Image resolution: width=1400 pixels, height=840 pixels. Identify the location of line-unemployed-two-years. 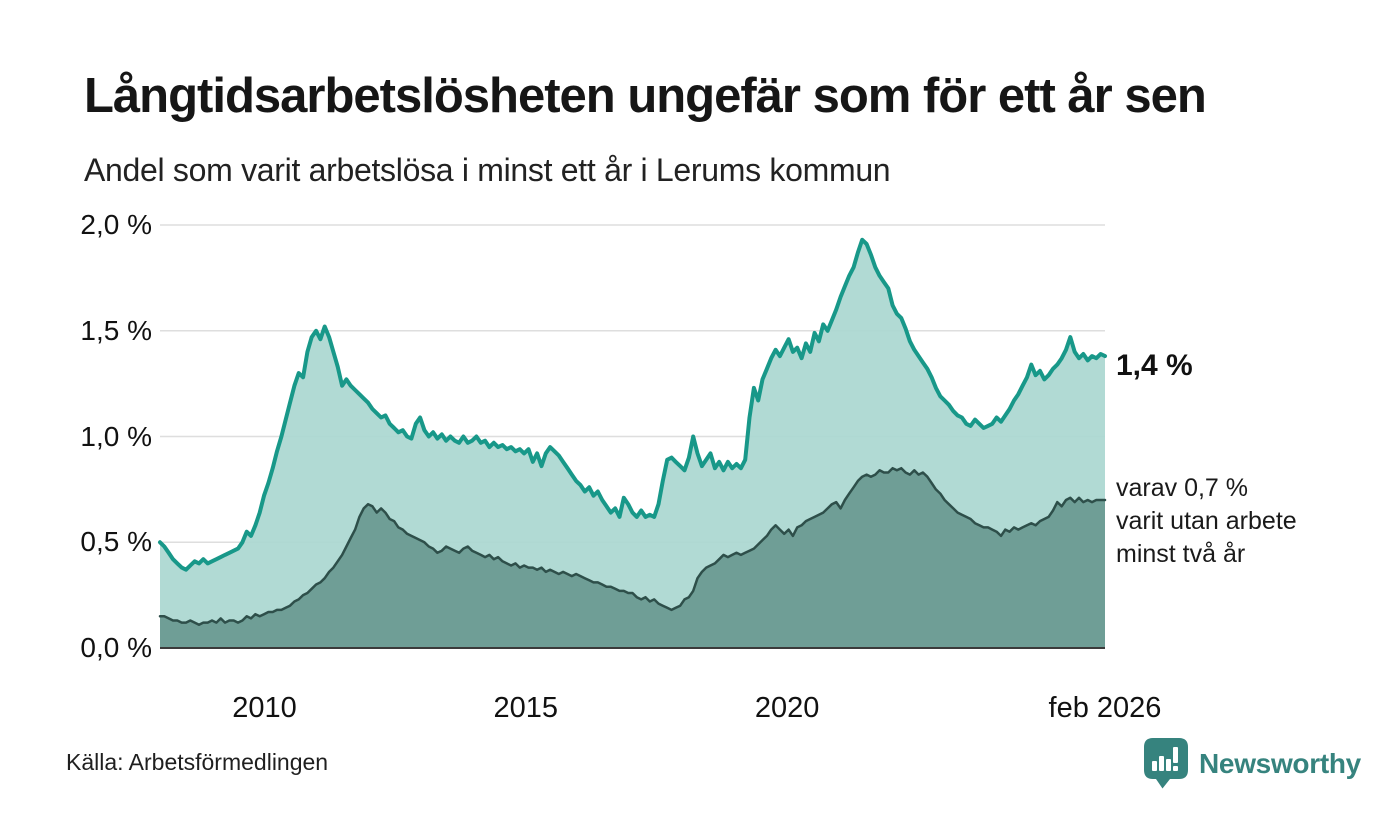
(632, 546).